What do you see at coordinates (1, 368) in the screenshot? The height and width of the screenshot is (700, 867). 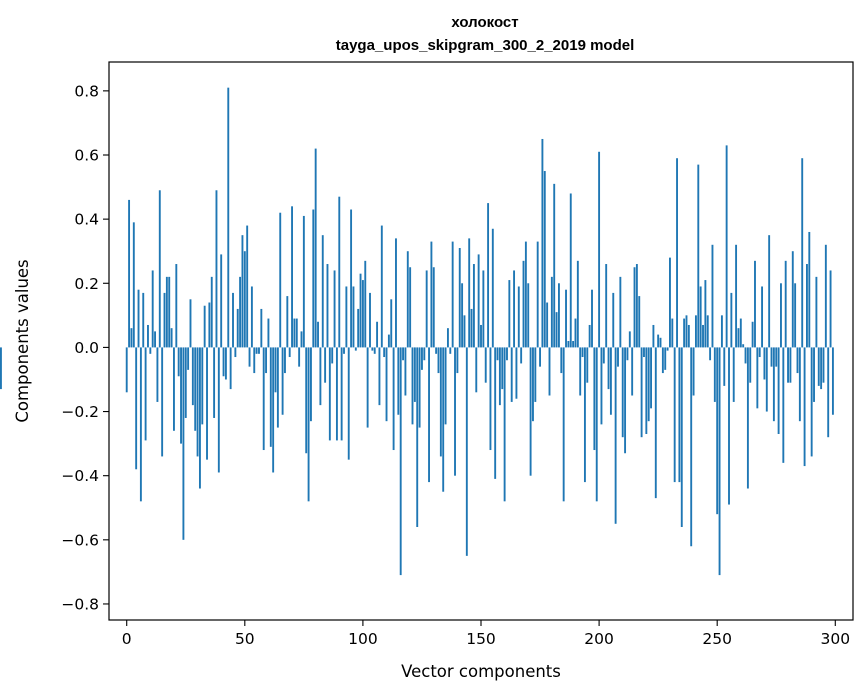 I see `bar-undefined` at bounding box center [1, 368].